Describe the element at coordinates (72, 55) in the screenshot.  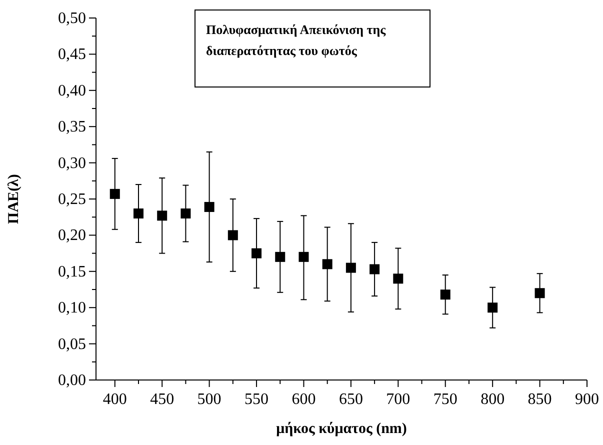
I see `y-tick-label: 0,45` at that location.